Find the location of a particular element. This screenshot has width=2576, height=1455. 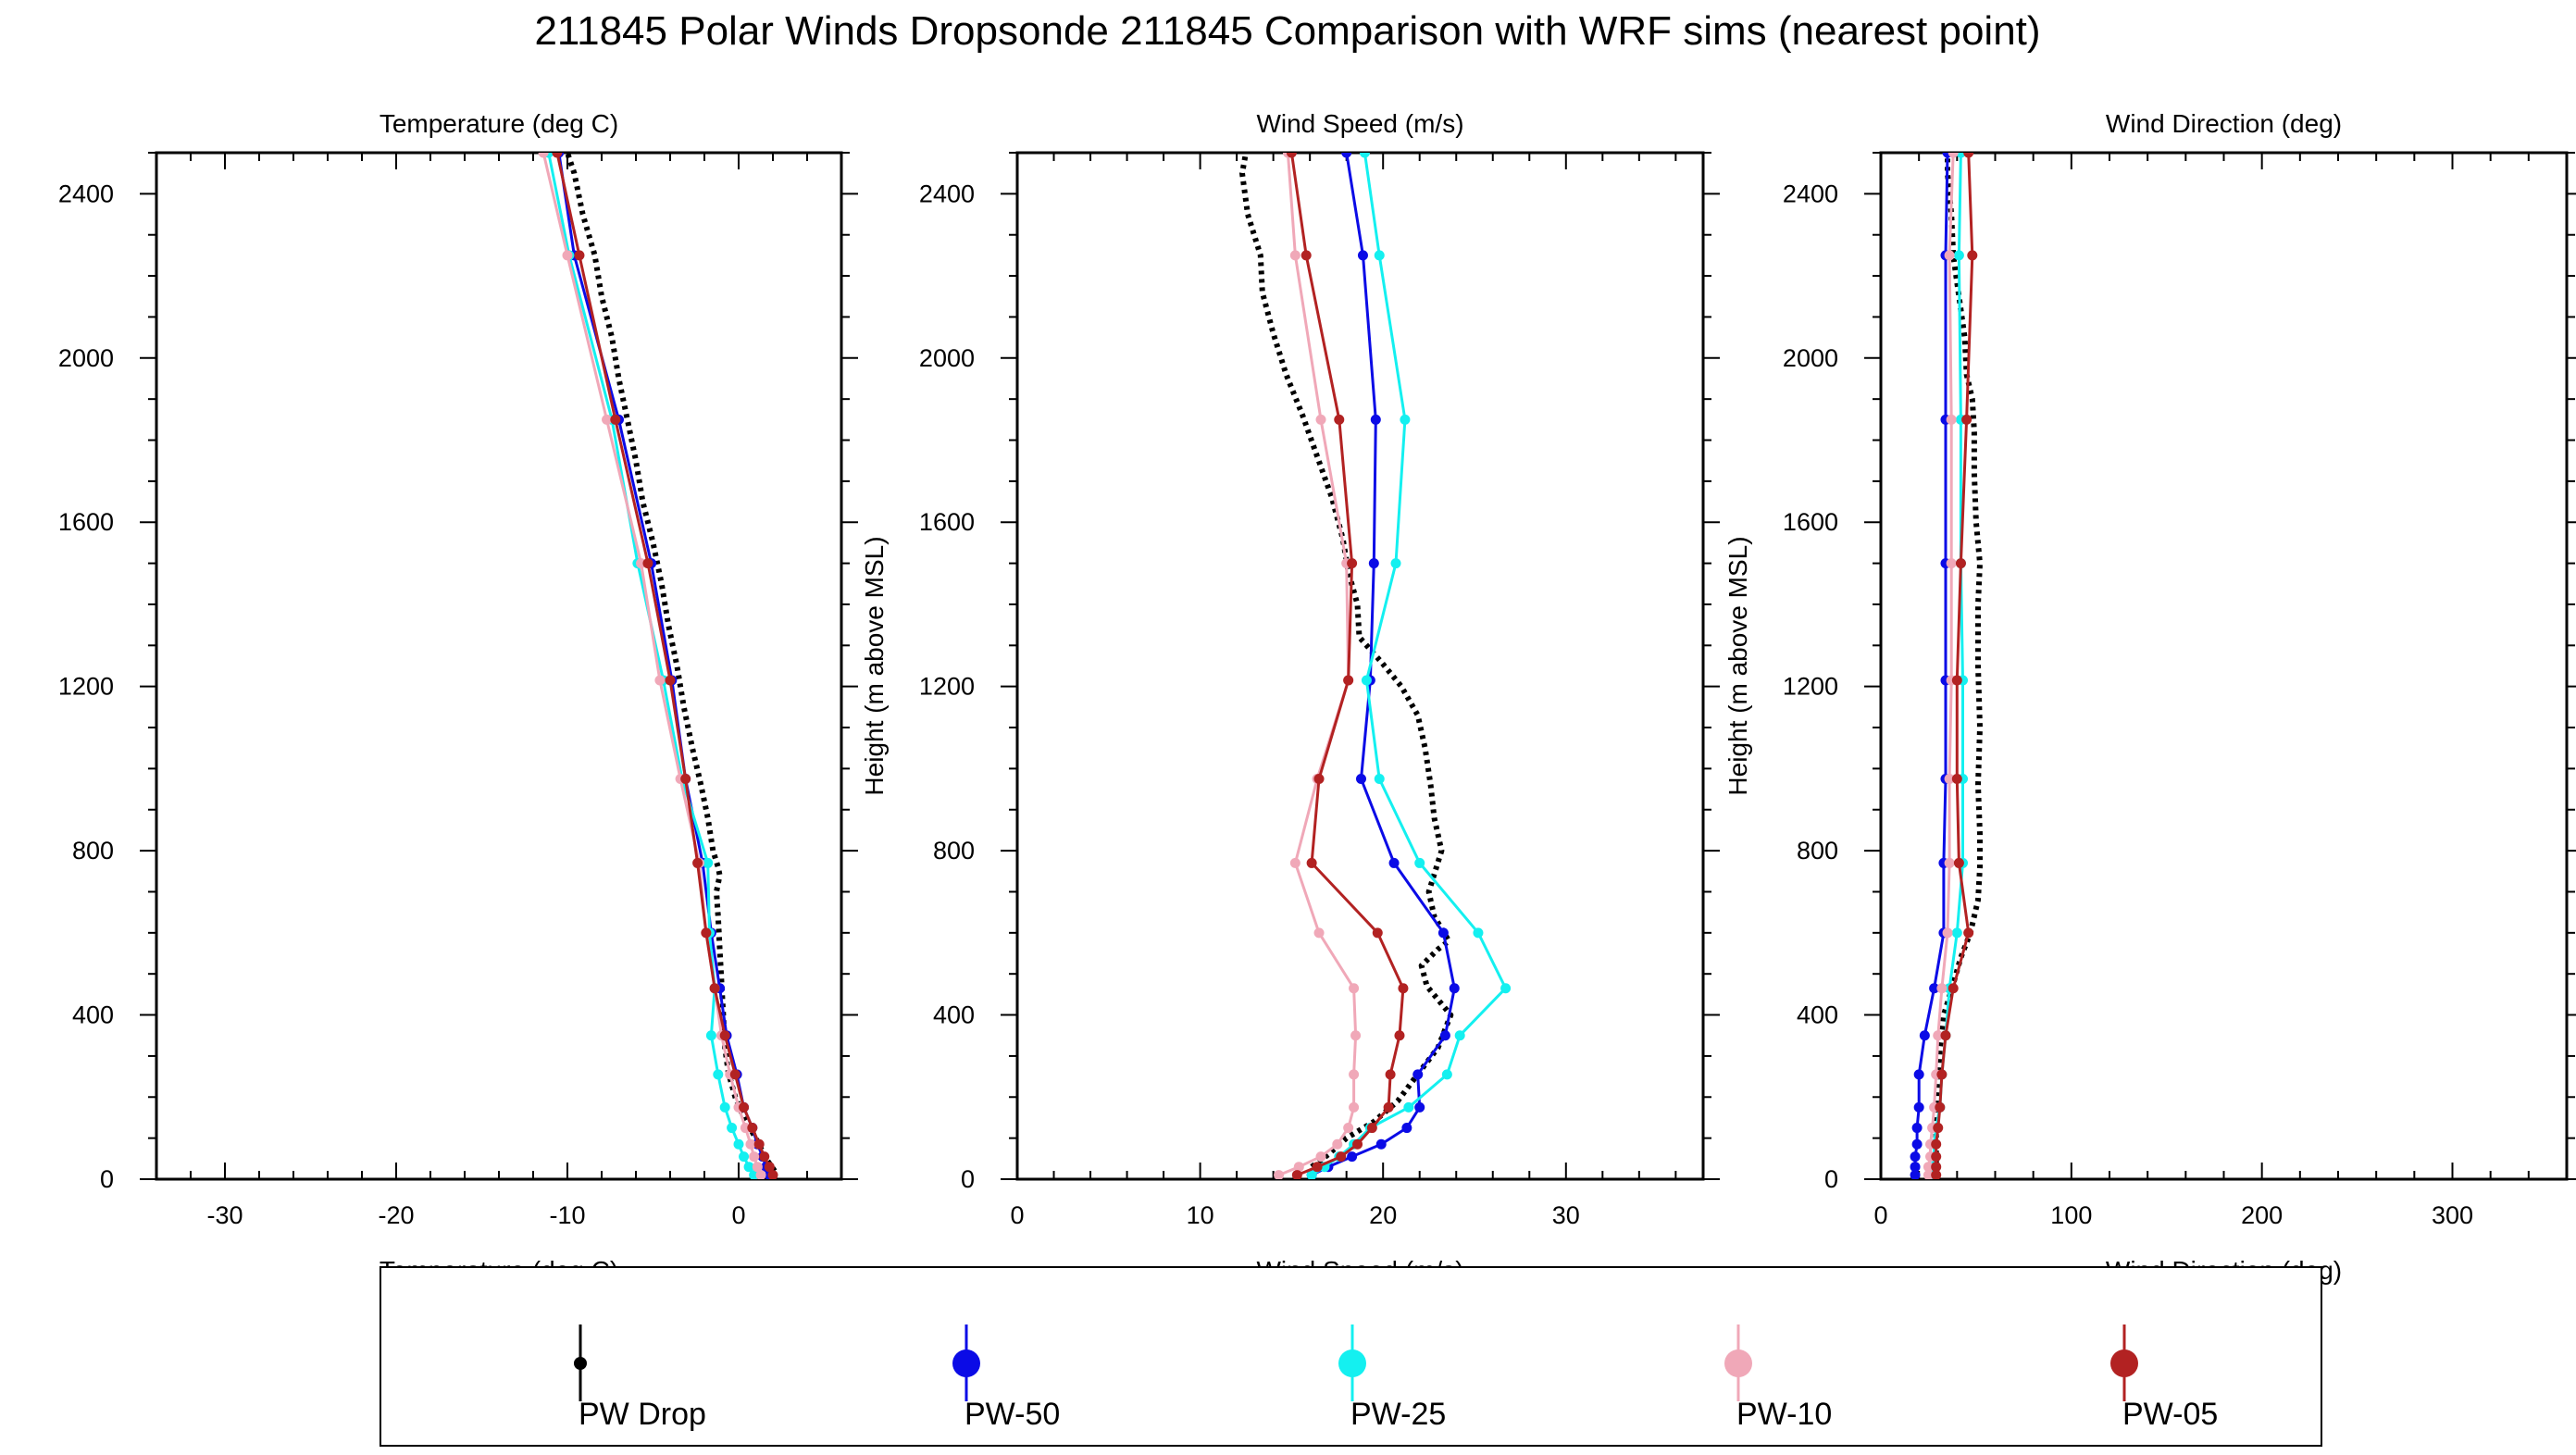

series-line-pw-drop is located at coordinates (1346, 661).